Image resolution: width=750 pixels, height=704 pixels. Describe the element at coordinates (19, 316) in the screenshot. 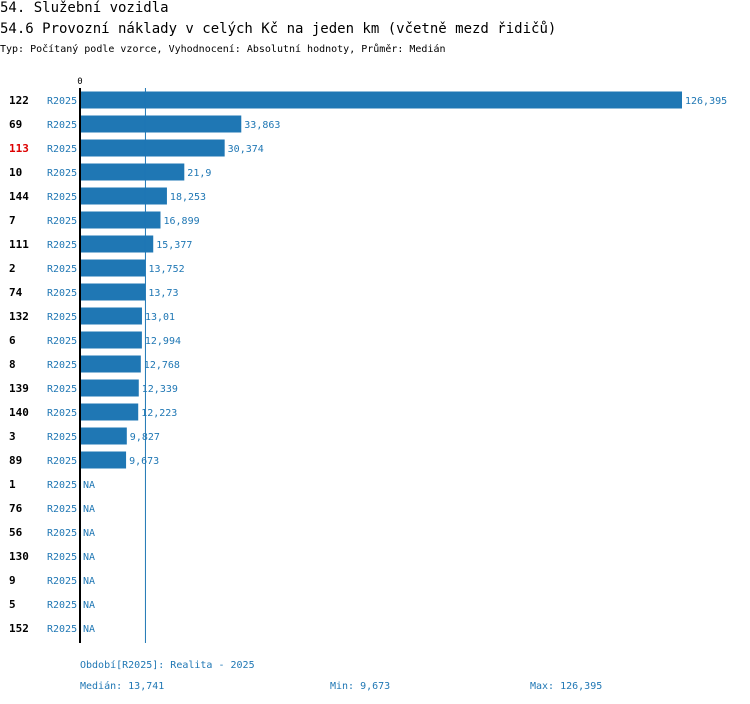

I see `category-label: 132` at that location.